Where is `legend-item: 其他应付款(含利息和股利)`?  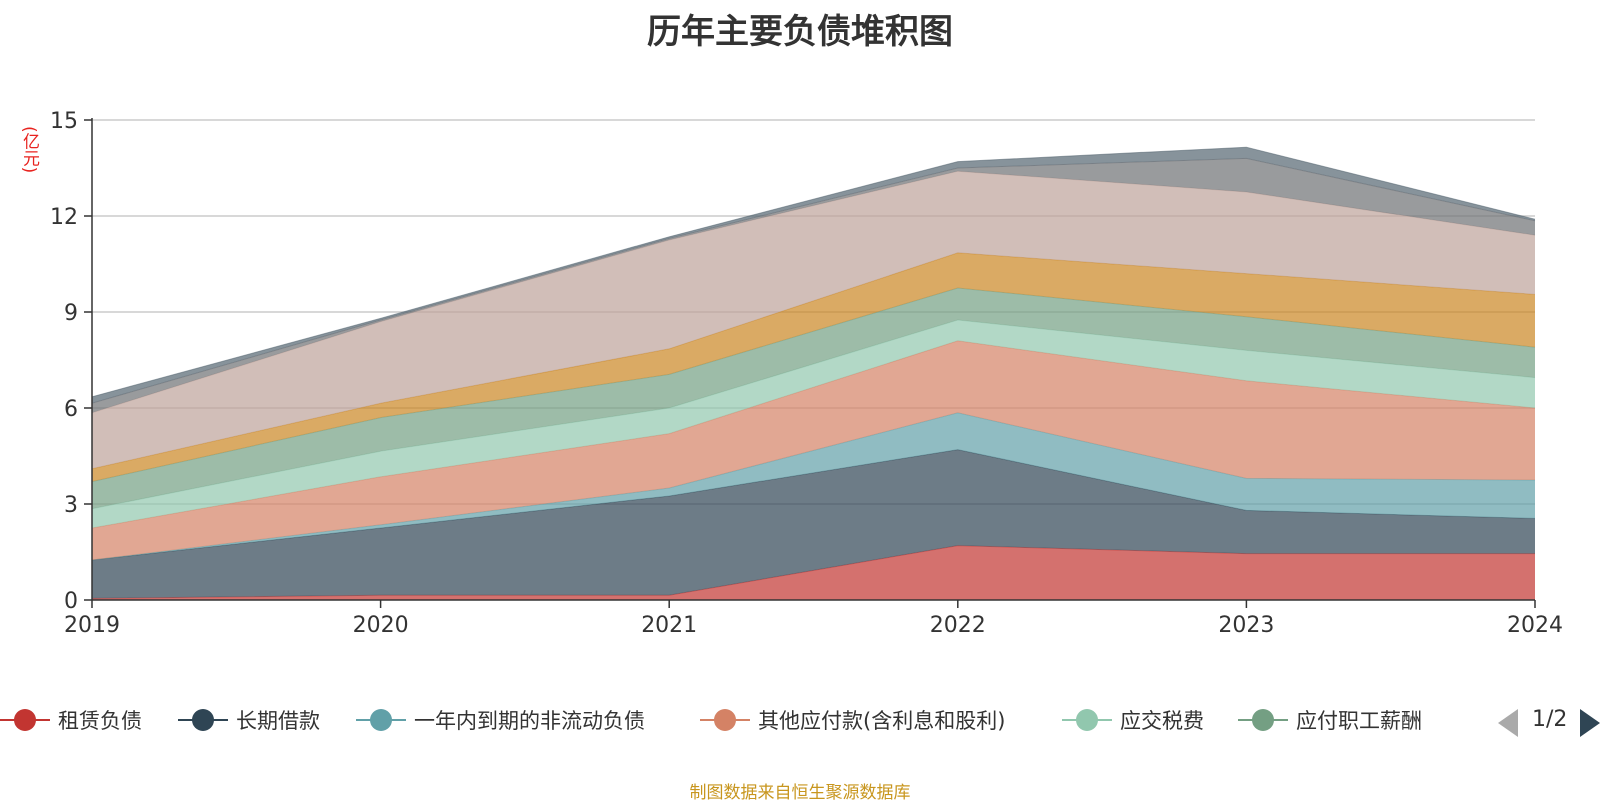
legend-item: 其他应付款(含利息和股利) is located at coordinates (852, 720).